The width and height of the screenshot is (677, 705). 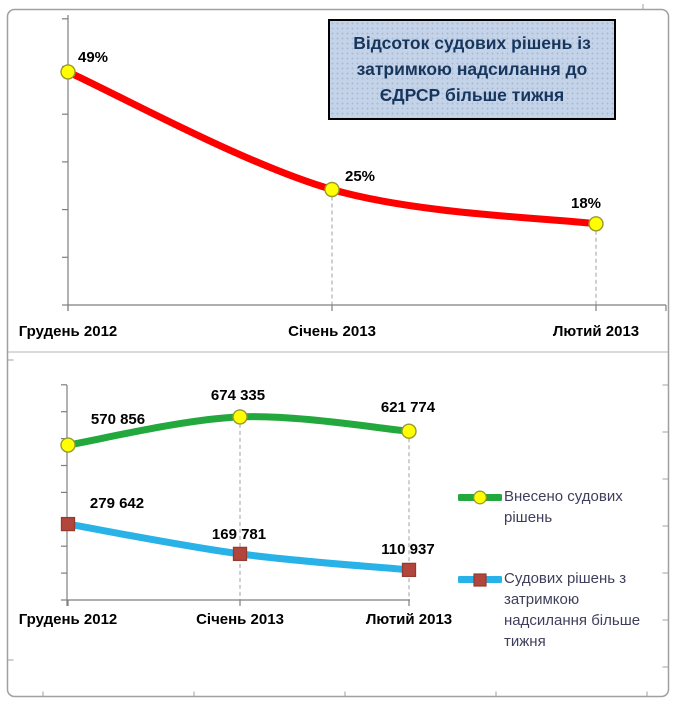 I want to click on chart-title-line: затримкою надсилання до, so click(x=472, y=69).